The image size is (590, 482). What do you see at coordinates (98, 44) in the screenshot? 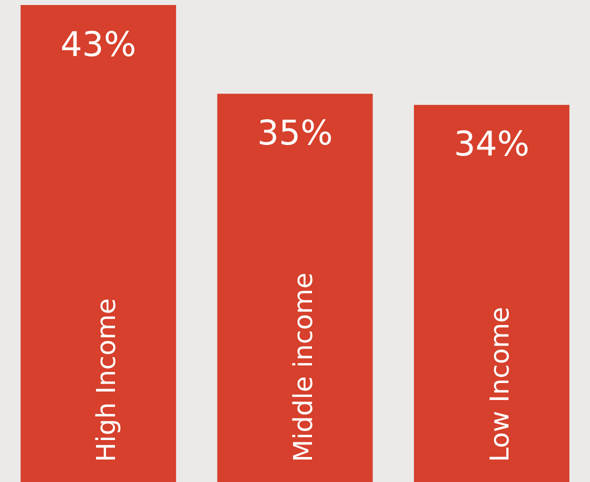
I see `data-label: 43%` at bounding box center [98, 44].